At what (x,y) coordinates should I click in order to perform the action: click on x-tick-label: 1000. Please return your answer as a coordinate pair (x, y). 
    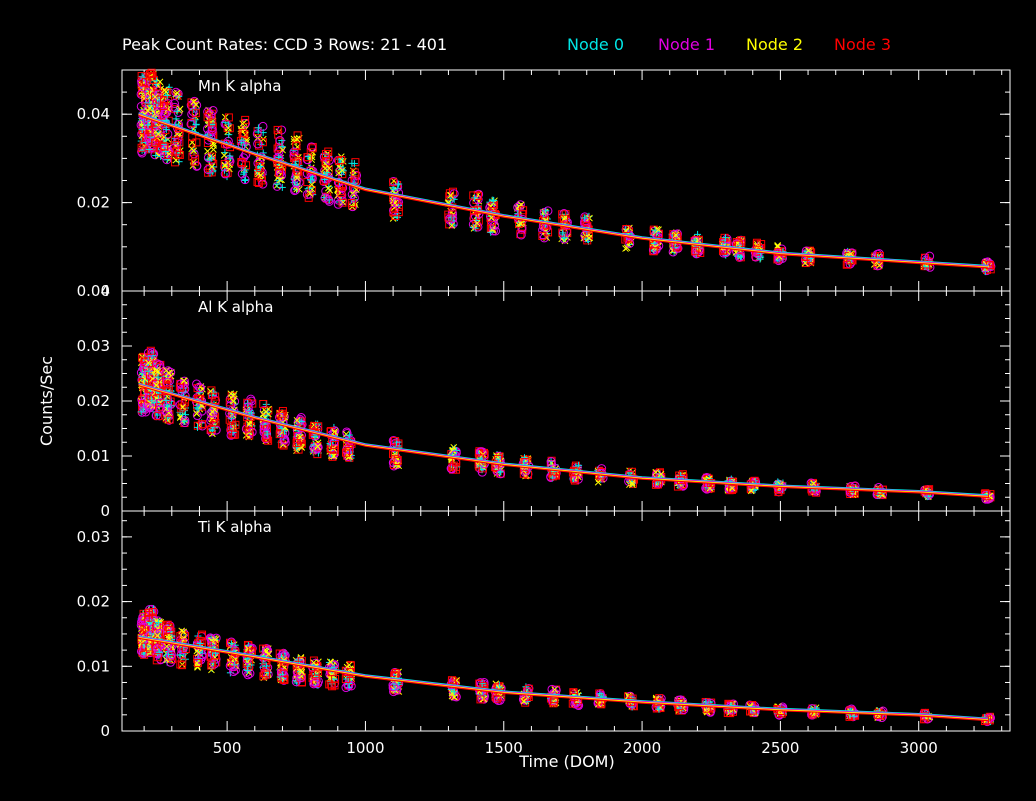
    Looking at the image, I should click on (365, 748).